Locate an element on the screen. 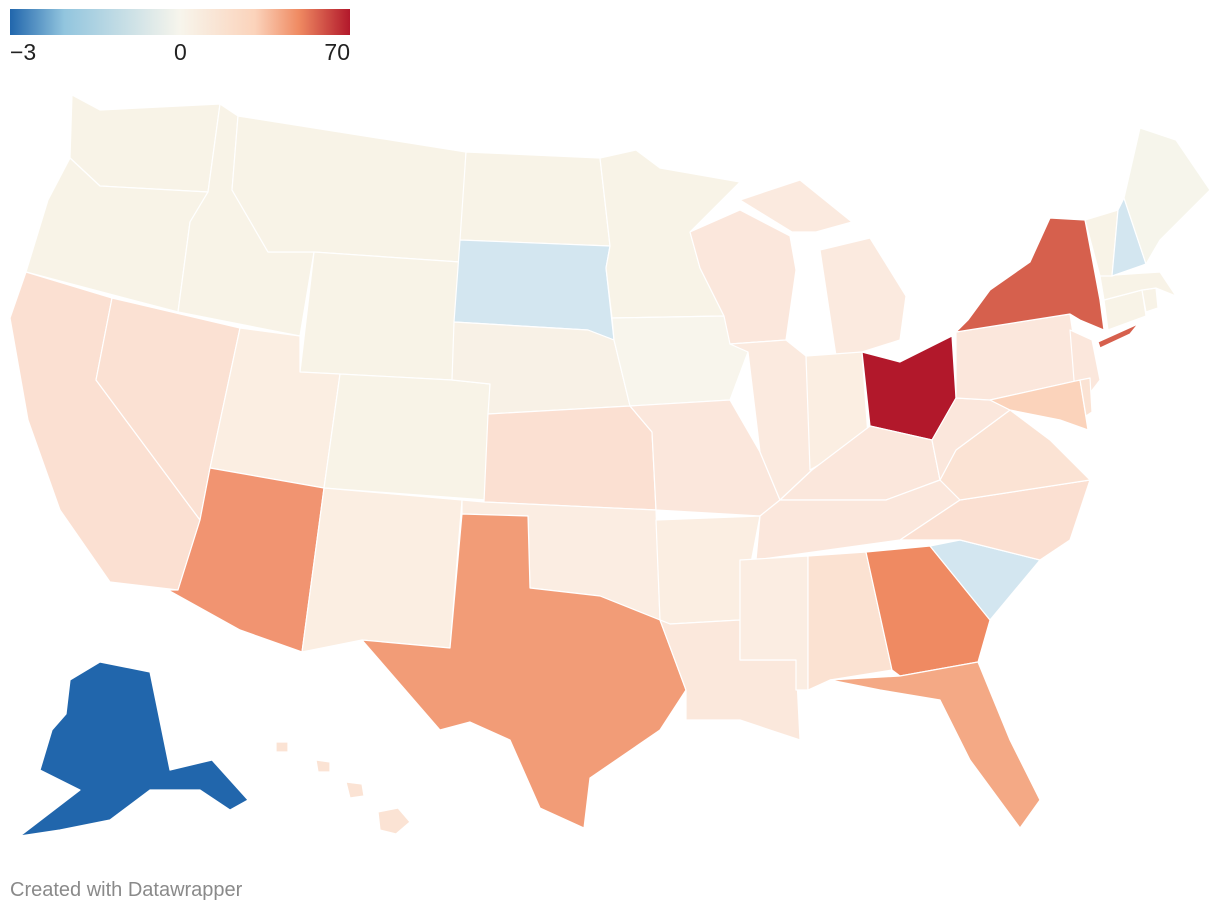 The width and height of the screenshot is (1220, 916). legend-min-label: −3 is located at coordinates (23, 52).